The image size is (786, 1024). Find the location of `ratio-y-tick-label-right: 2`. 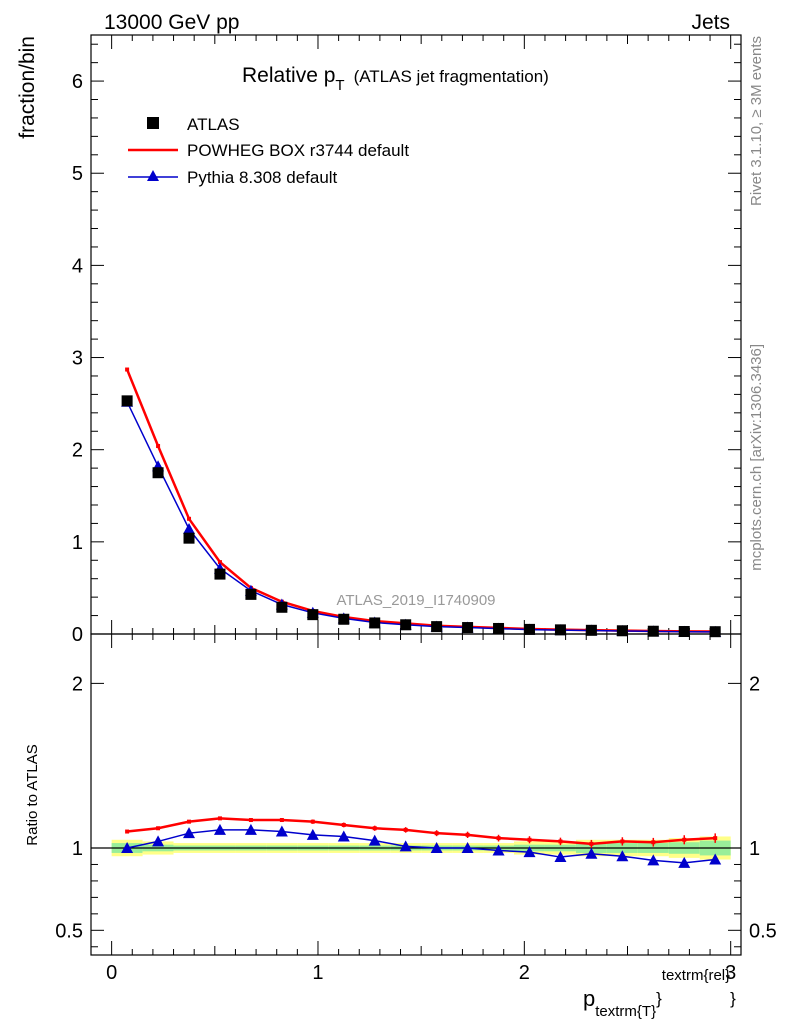

ratio-y-tick-label-right: 2 is located at coordinates (754, 684).